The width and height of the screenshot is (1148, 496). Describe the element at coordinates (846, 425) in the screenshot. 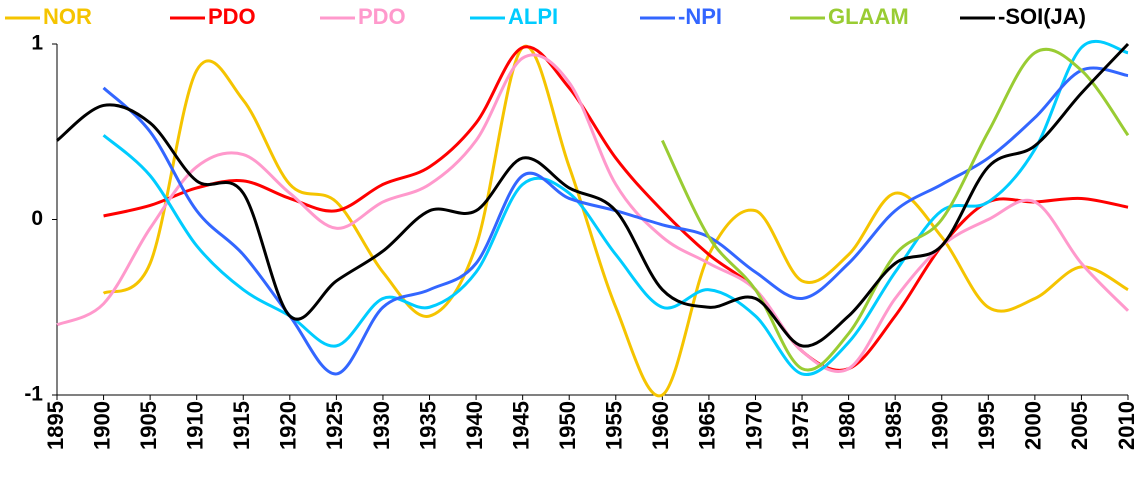

I see `x-tick-label: 1980` at that location.